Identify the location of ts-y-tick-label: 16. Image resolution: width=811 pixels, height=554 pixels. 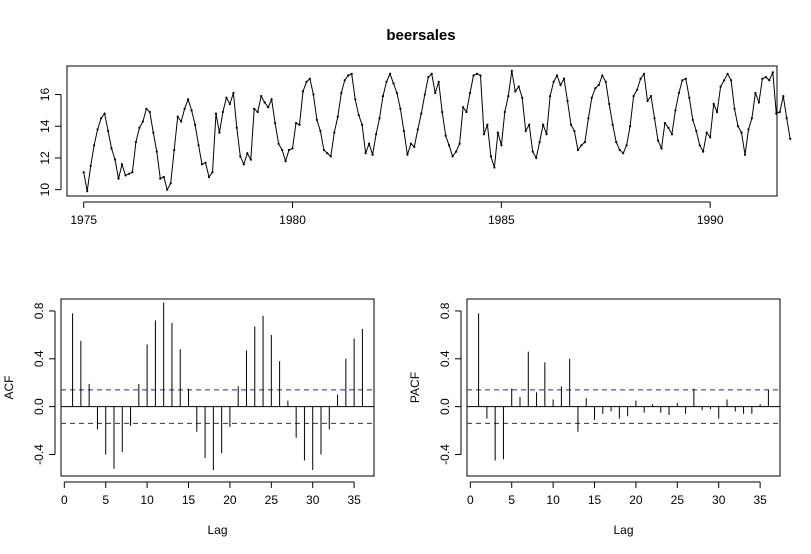
(45, 95).